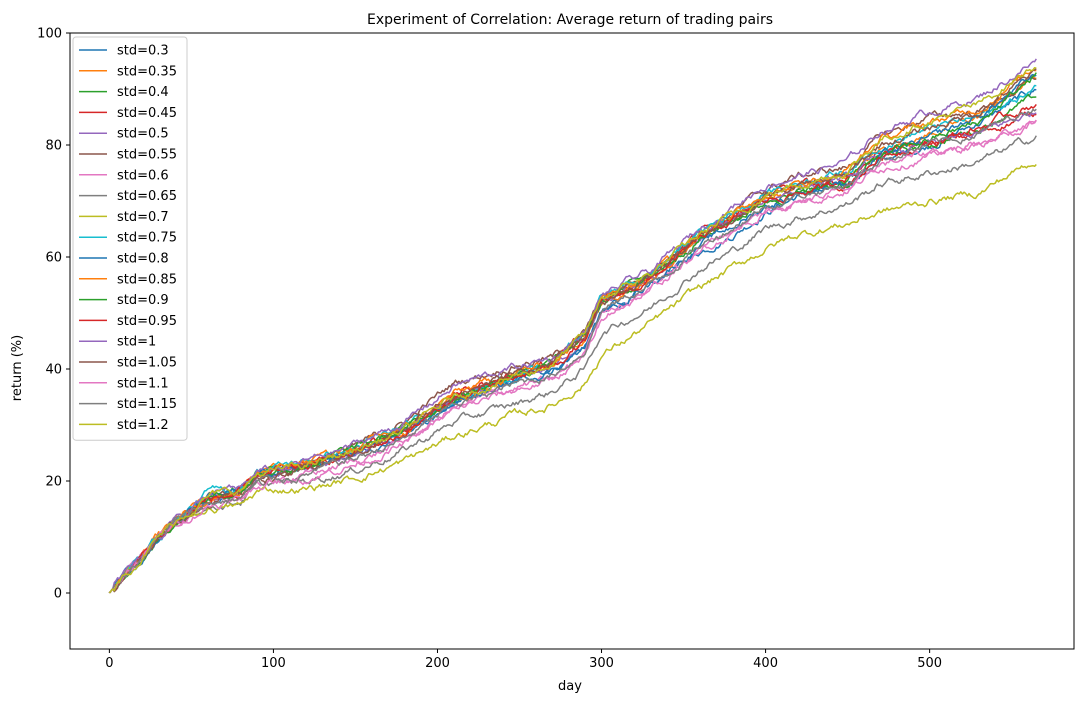  What do you see at coordinates (570, 686) in the screenshot?
I see `x-axis-label: day` at bounding box center [570, 686].